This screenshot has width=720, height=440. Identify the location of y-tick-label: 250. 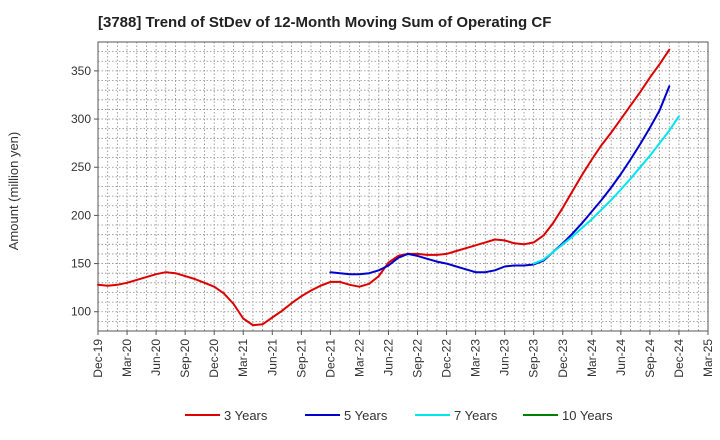
(81, 167).